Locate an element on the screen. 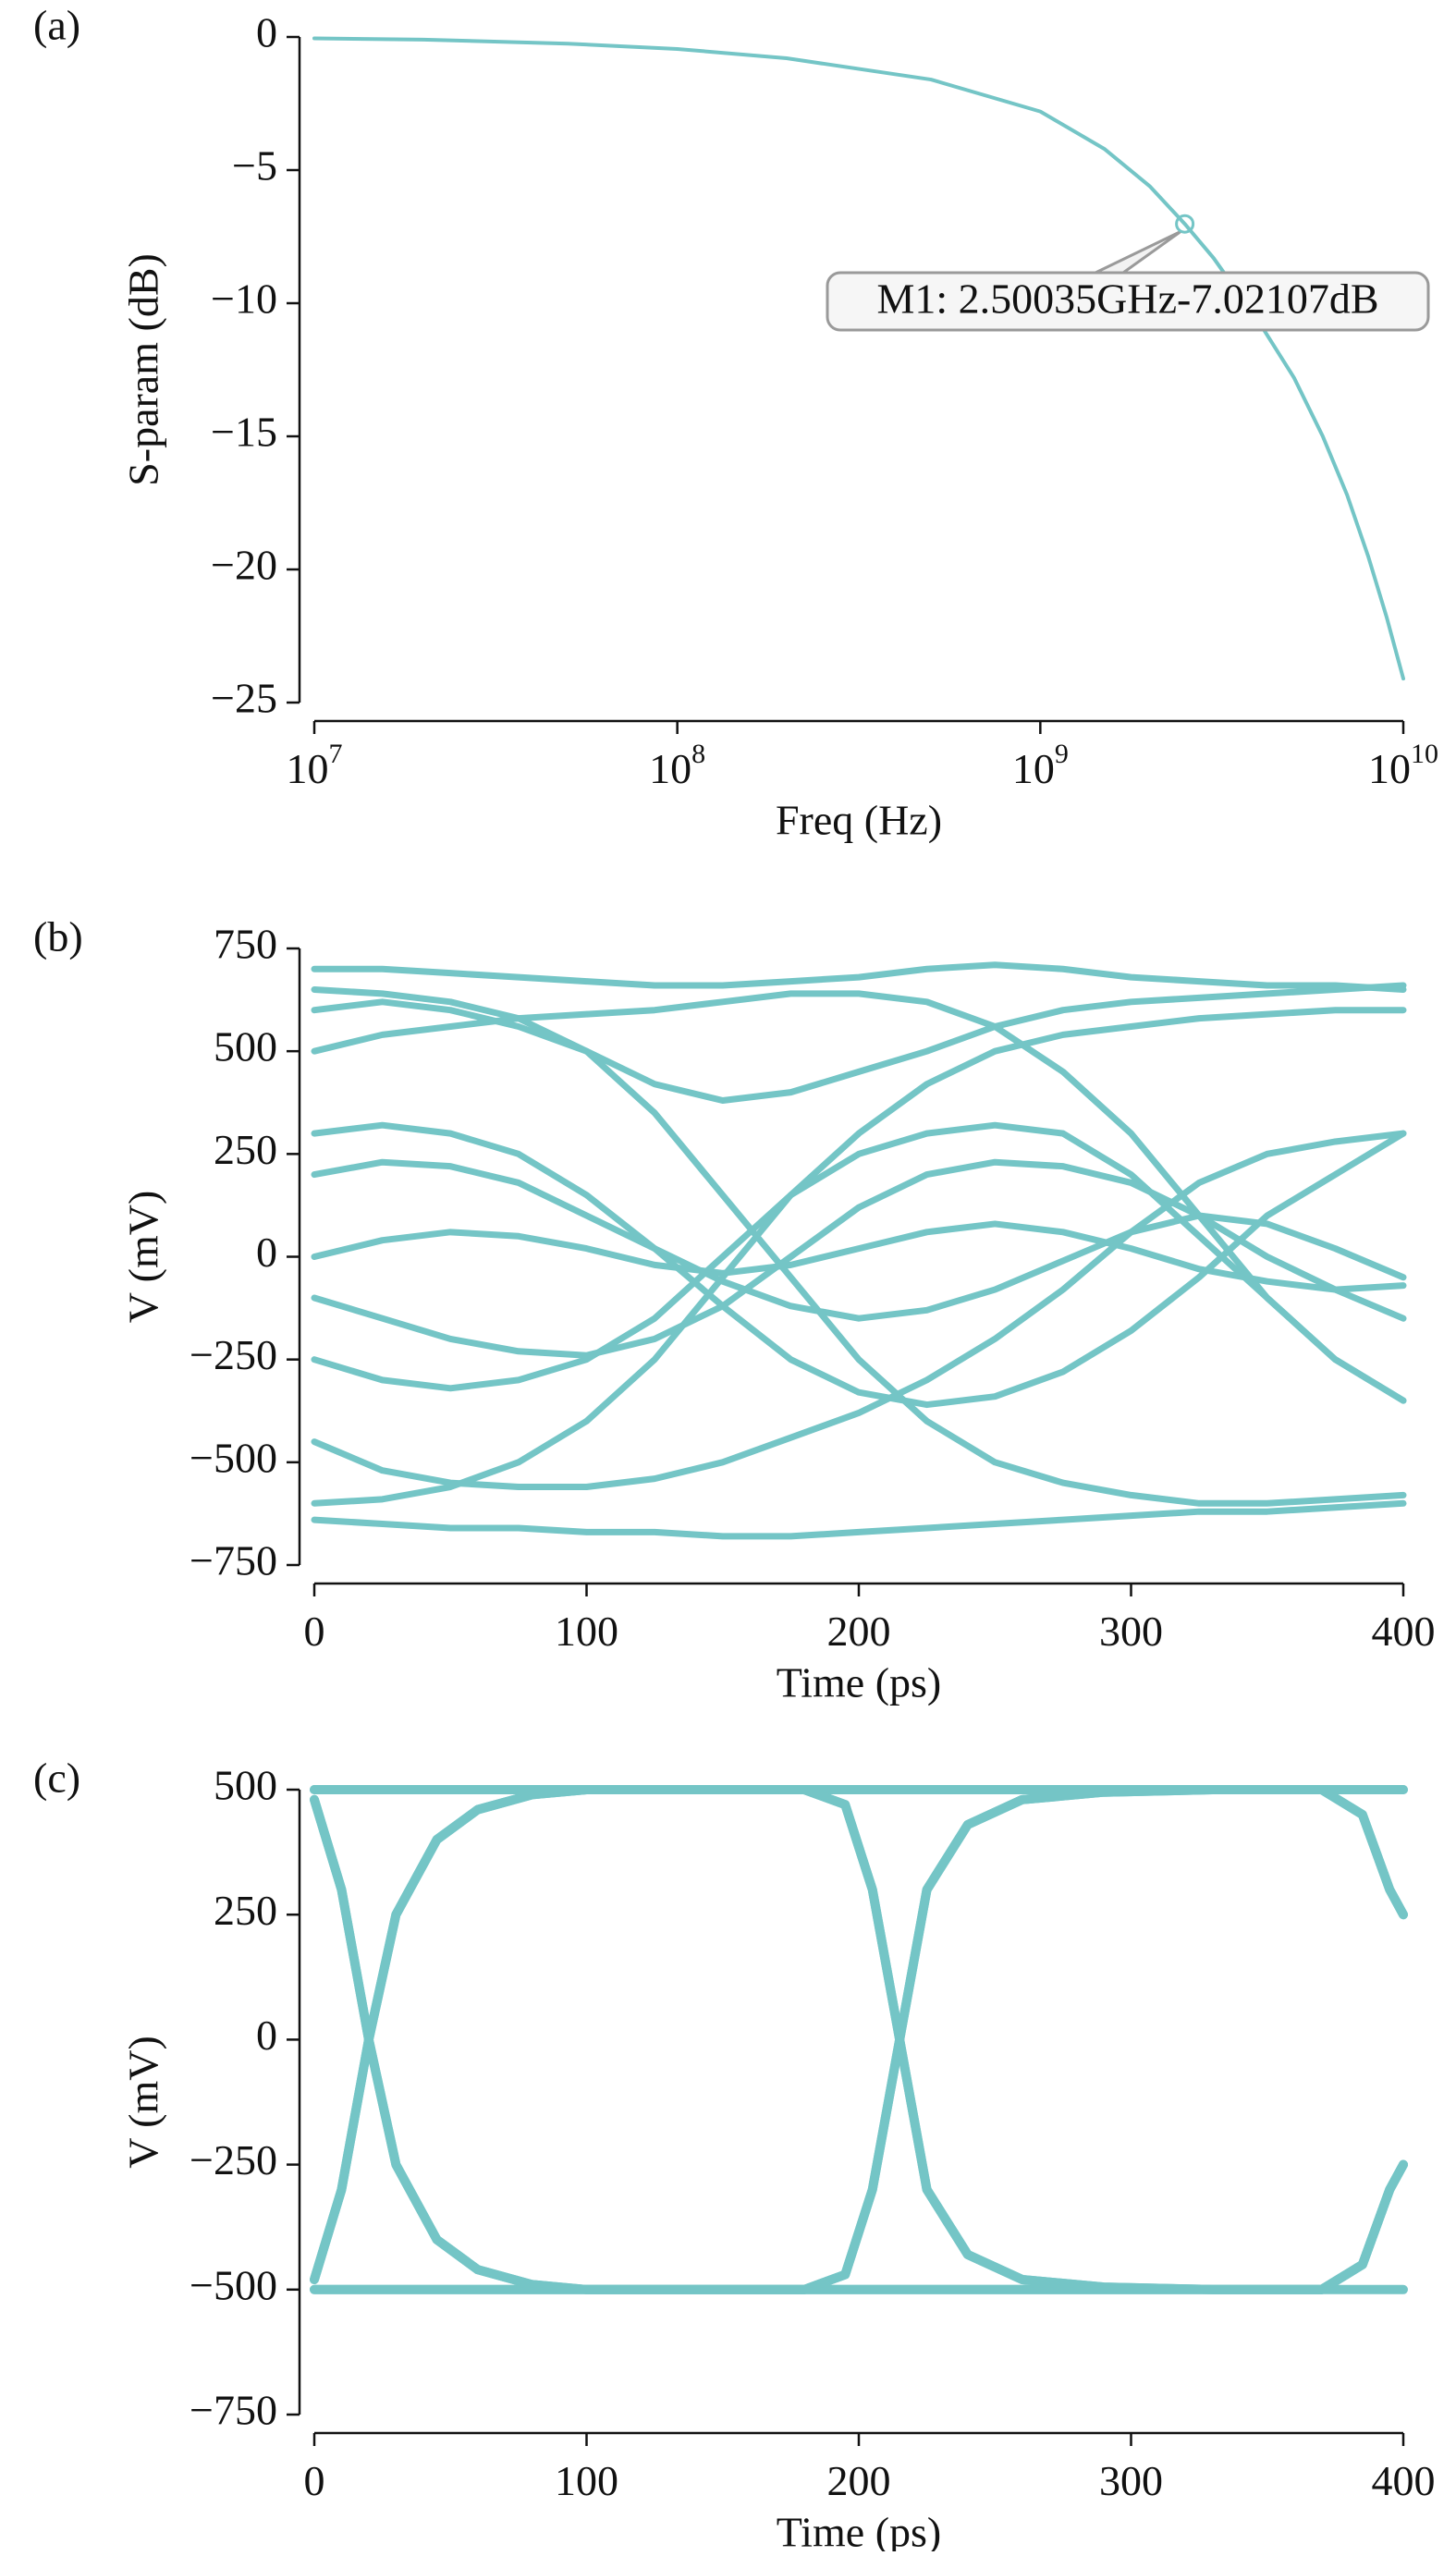 The image size is (1456, 2556). y-tick-label: −15 is located at coordinates (244, 432).